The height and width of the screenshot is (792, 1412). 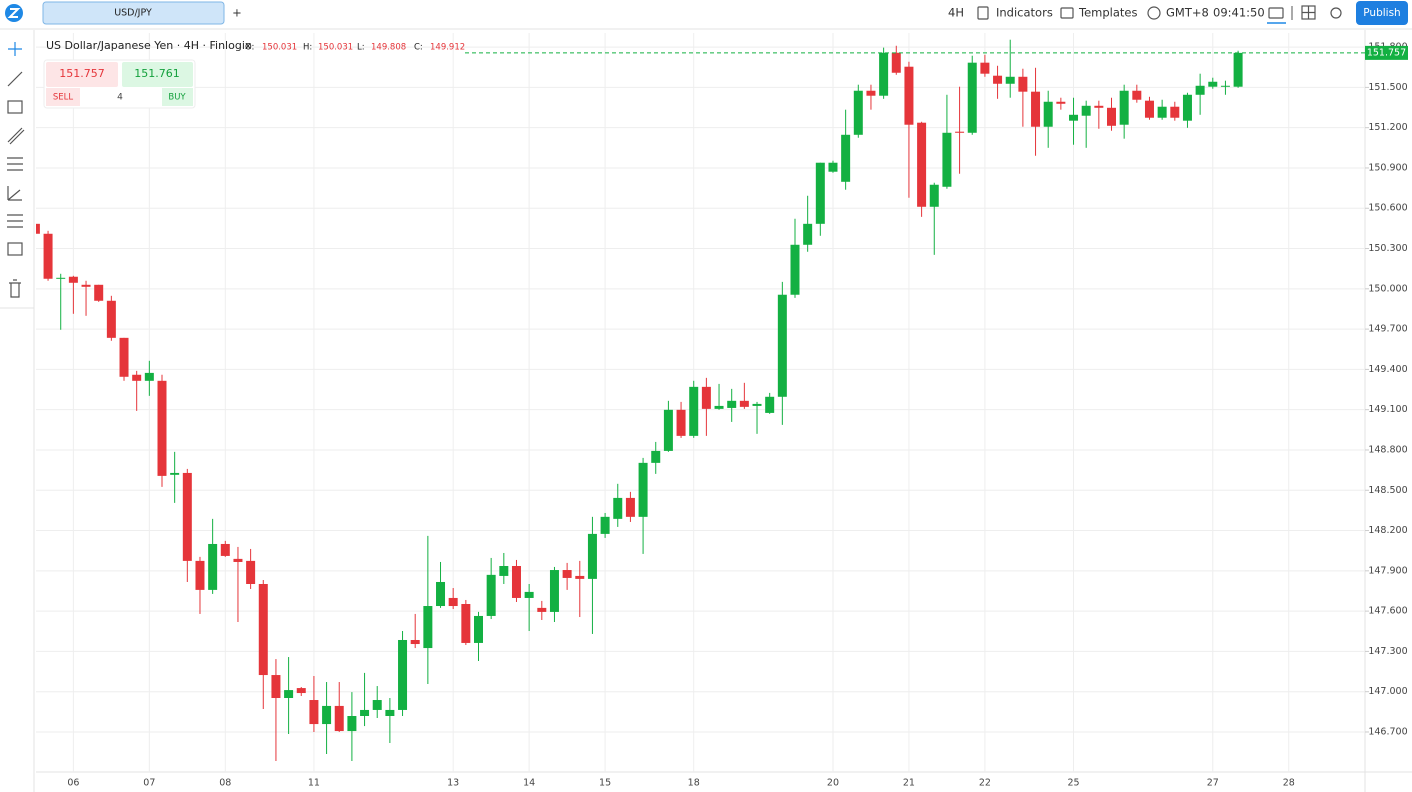 I want to click on x-tick-label: 14, so click(x=529, y=783).